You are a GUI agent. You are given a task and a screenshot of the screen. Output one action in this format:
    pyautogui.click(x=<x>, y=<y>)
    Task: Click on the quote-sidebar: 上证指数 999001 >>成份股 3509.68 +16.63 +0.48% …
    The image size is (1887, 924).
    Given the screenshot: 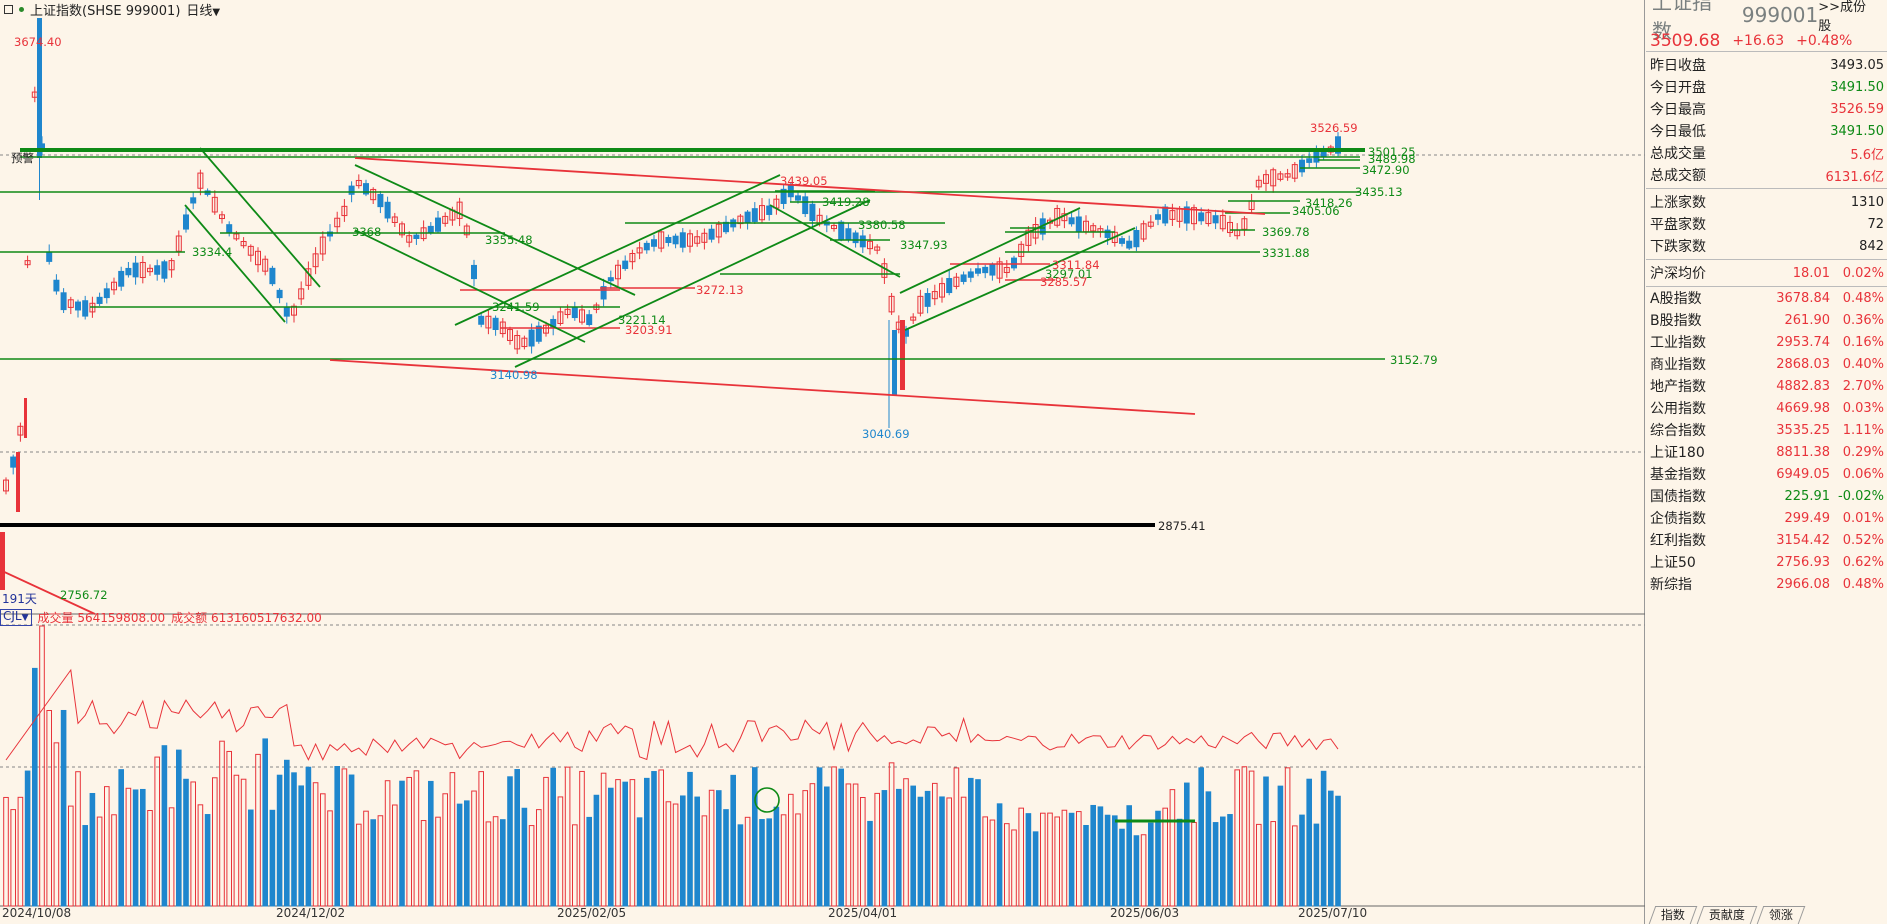 What is the action you would take?
    pyautogui.click(x=1766, y=462)
    